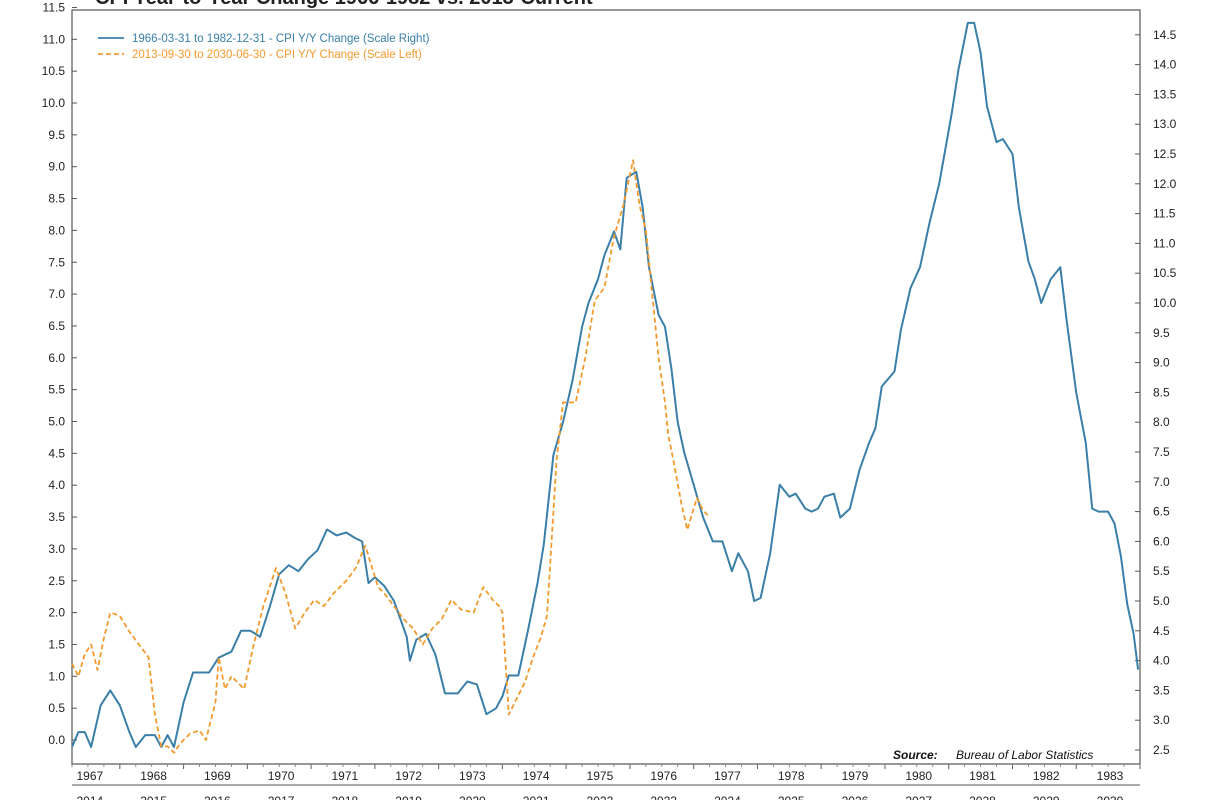 The image size is (1225, 800). What do you see at coordinates (727, 776) in the screenshot?
I see `x-tick-label: 1977` at bounding box center [727, 776].